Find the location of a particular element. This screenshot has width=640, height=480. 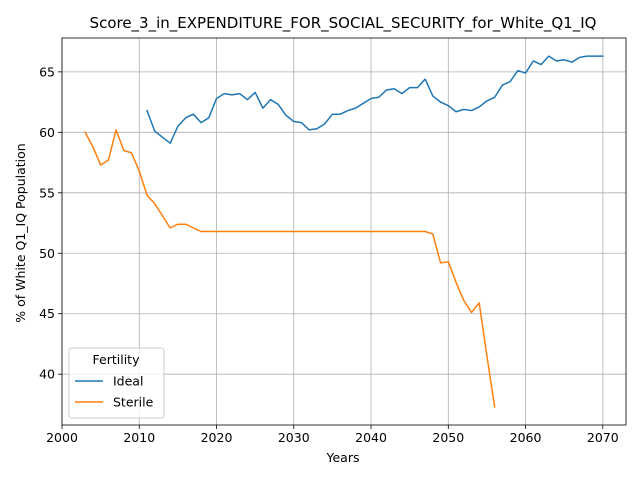

legend-label-ideal: Ideal is located at coordinates (128, 381).